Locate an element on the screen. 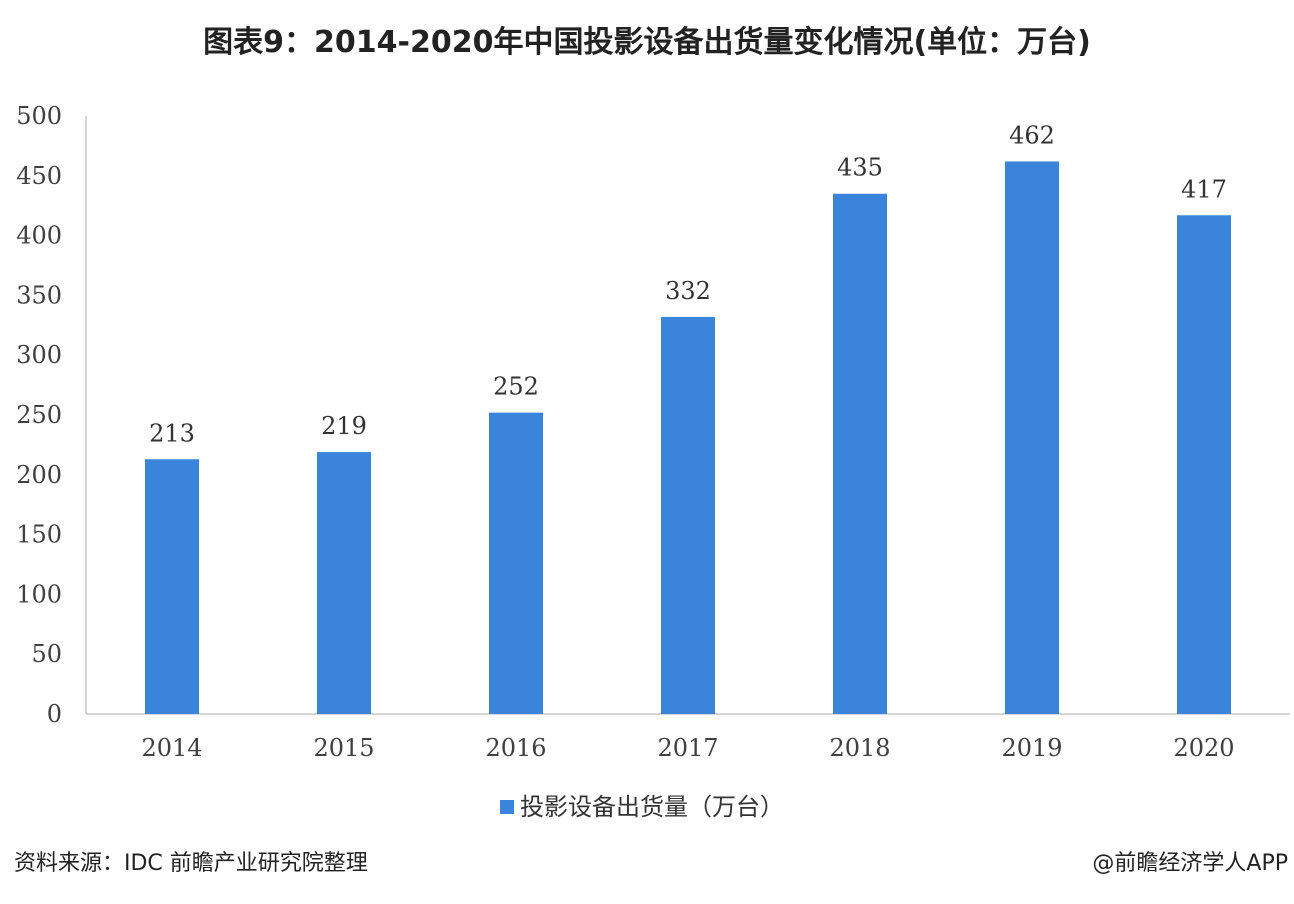  x-tick-label-2018: 2018 is located at coordinates (859, 748).